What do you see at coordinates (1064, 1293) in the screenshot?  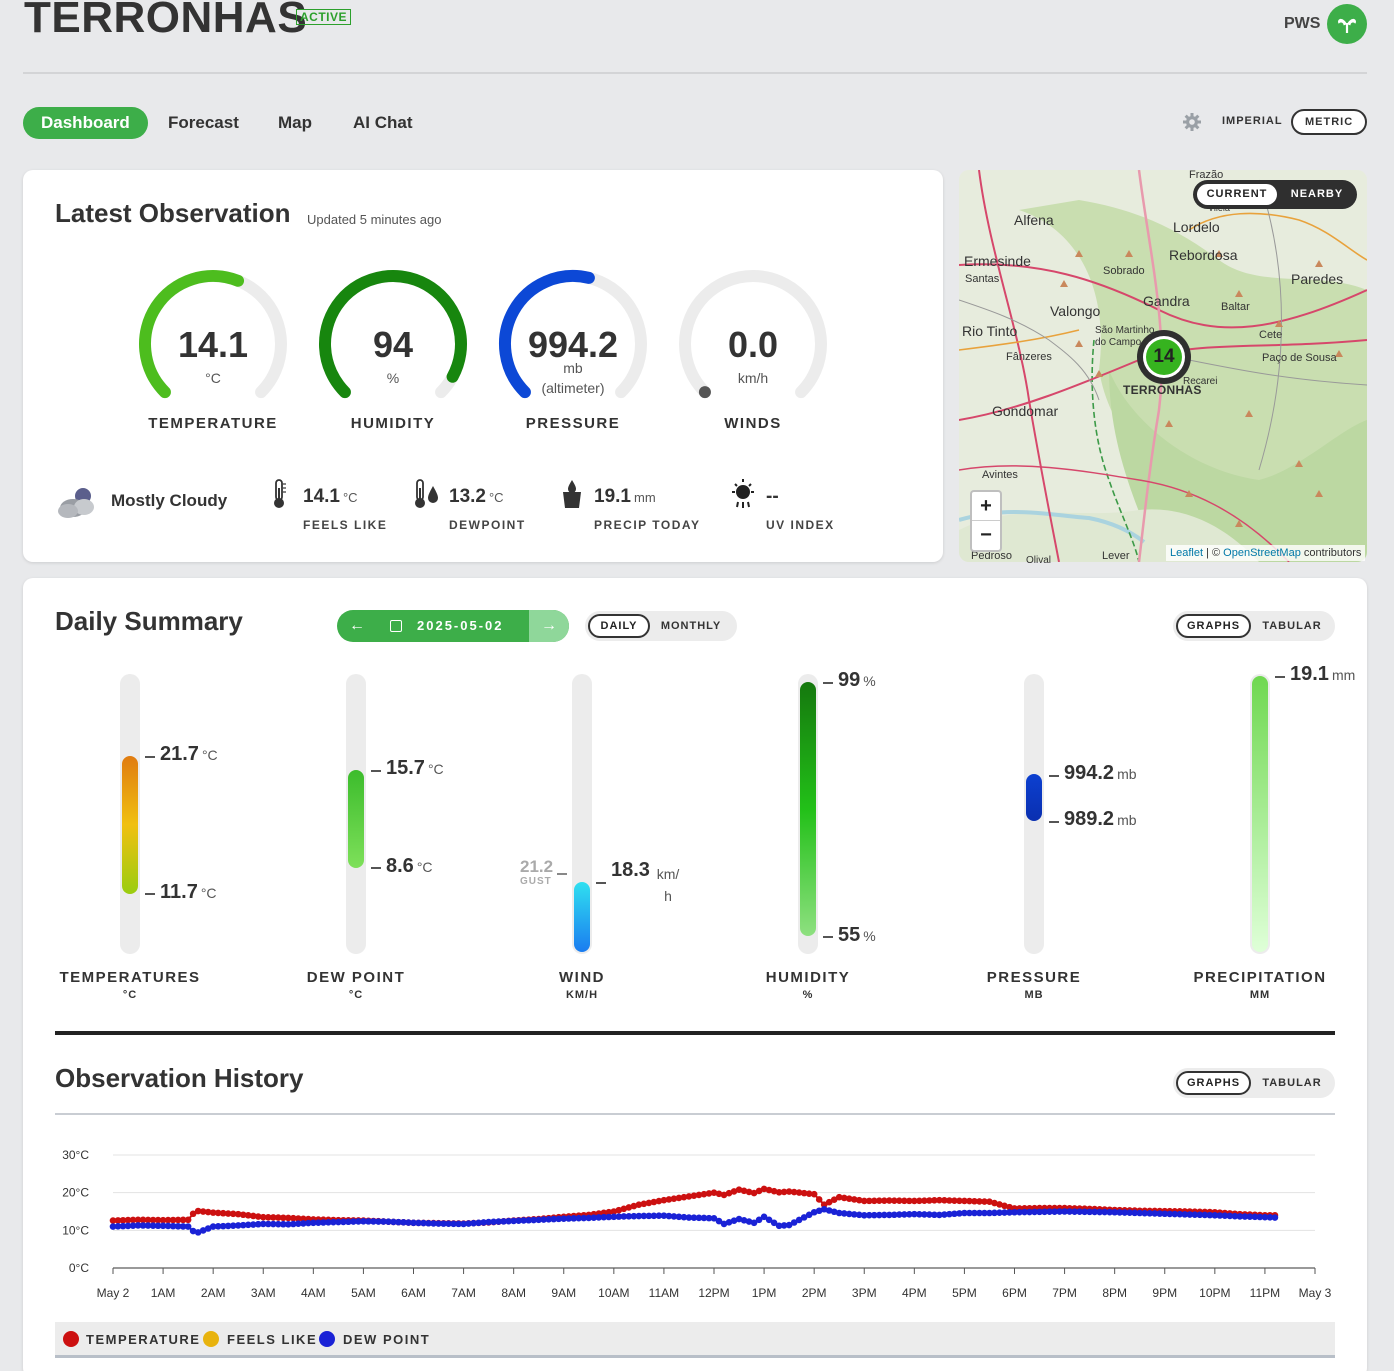 I see `x-tick-label: 7PM` at bounding box center [1064, 1293].